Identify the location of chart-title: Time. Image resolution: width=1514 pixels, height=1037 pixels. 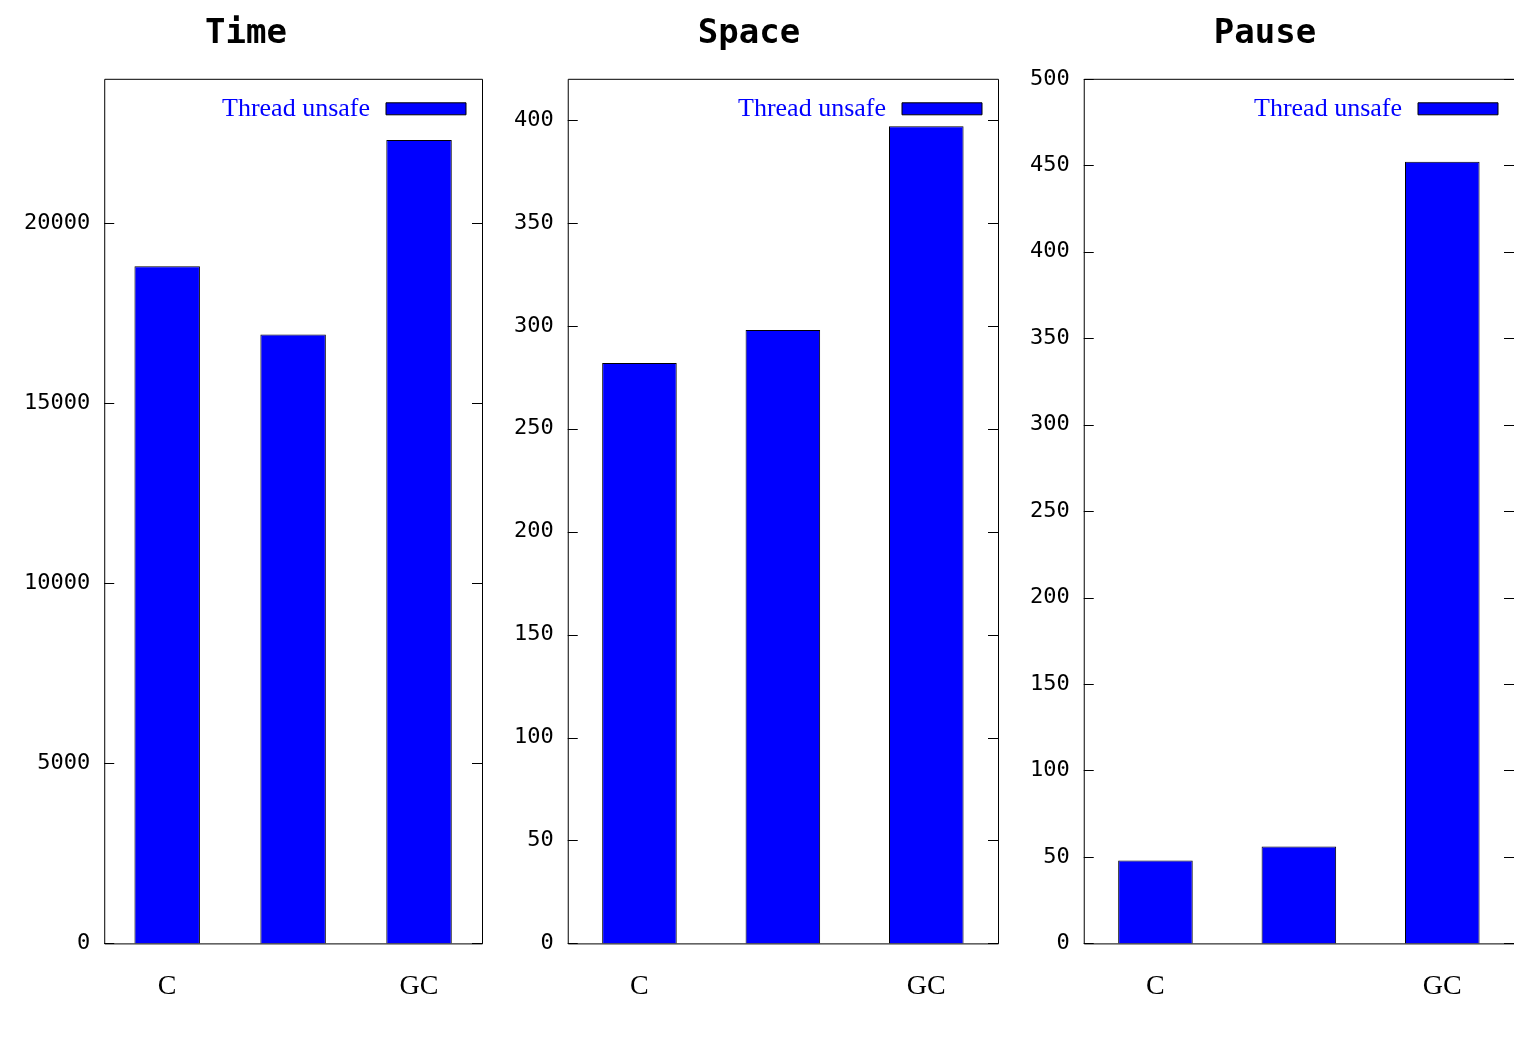
(246, 31).